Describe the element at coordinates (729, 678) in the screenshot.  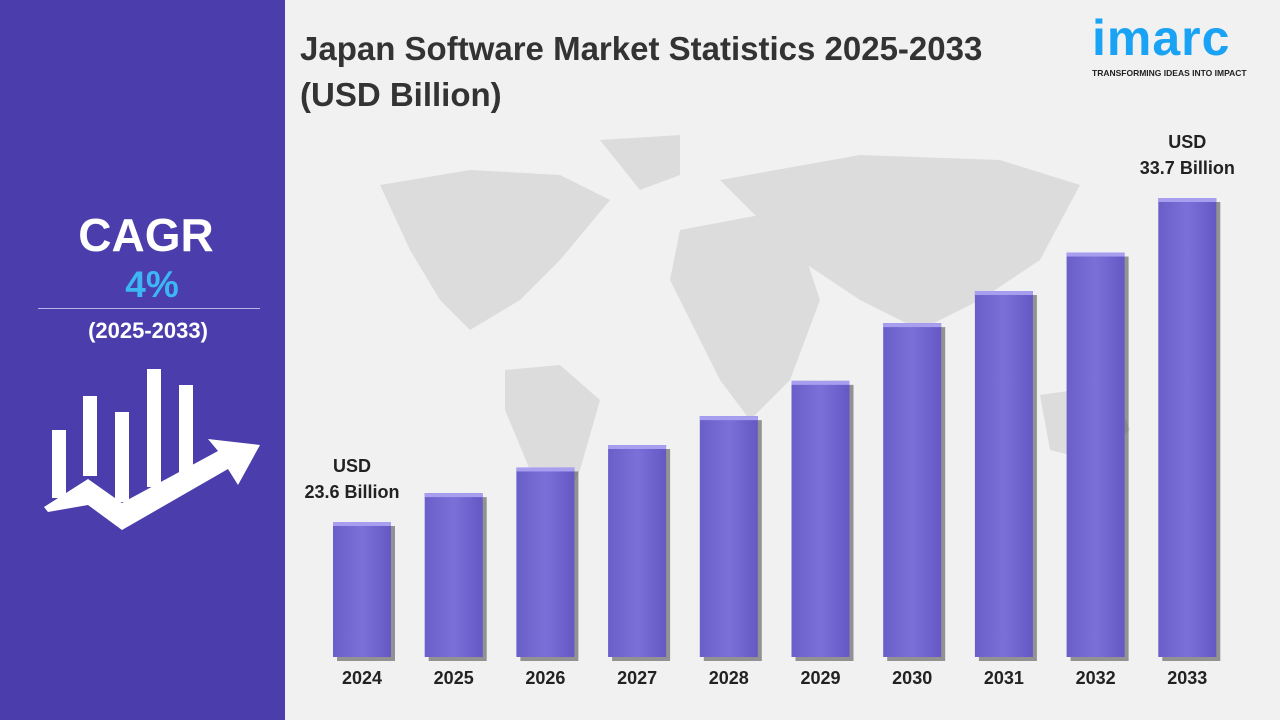
I see `x-tick-label: 2028` at that location.